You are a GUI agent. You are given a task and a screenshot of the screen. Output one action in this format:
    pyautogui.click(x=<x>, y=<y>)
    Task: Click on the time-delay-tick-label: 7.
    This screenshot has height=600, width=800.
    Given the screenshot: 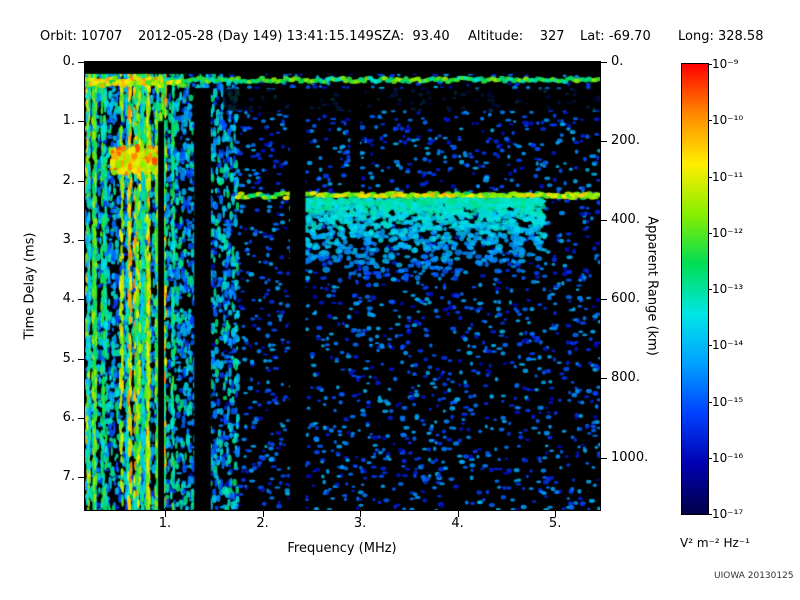 What is the action you would take?
    pyautogui.click(x=68, y=477)
    